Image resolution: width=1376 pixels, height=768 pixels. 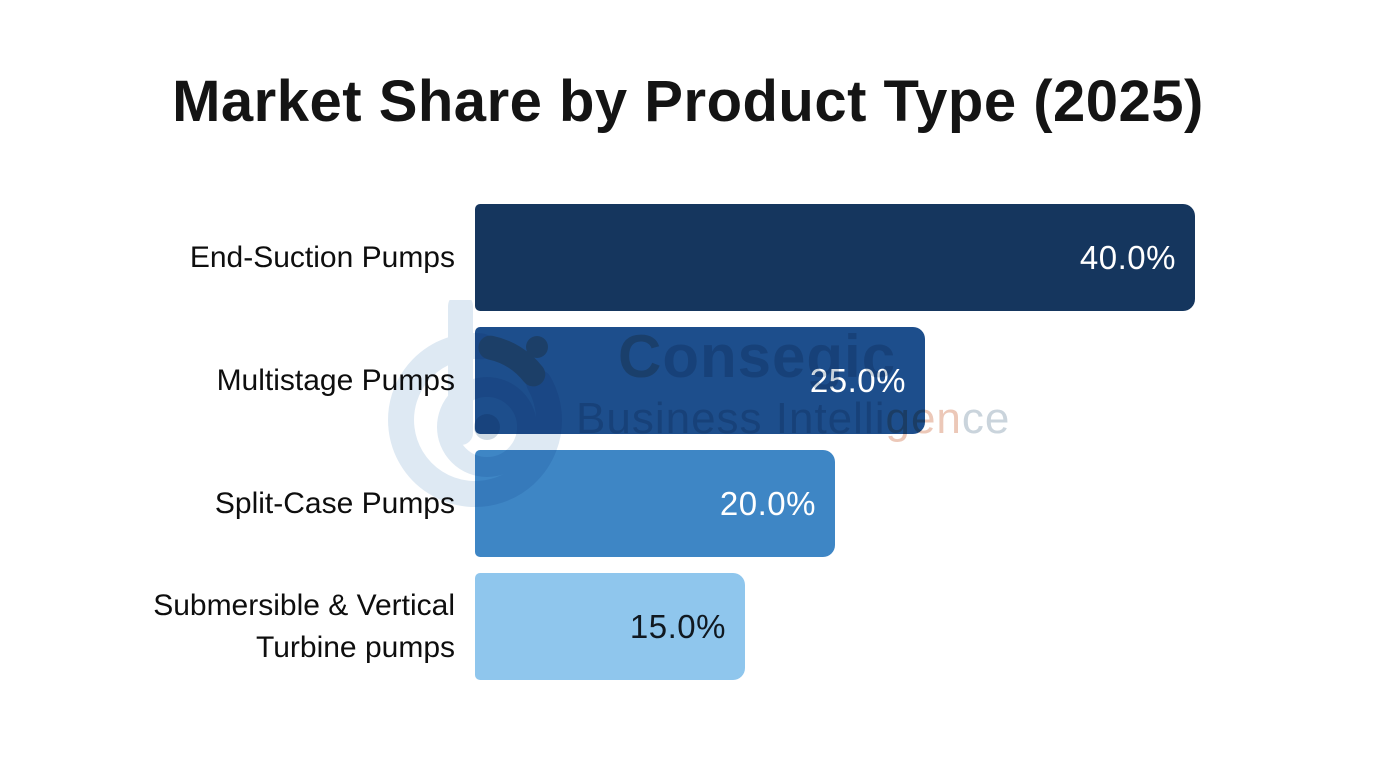 What do you see at coordinates (304, 626) in the screenshot?
I see `category-label-submersible-vertical-turbine-pumps: Submersible & Vertical Turbine pumps` at bounding box center [304, 626].